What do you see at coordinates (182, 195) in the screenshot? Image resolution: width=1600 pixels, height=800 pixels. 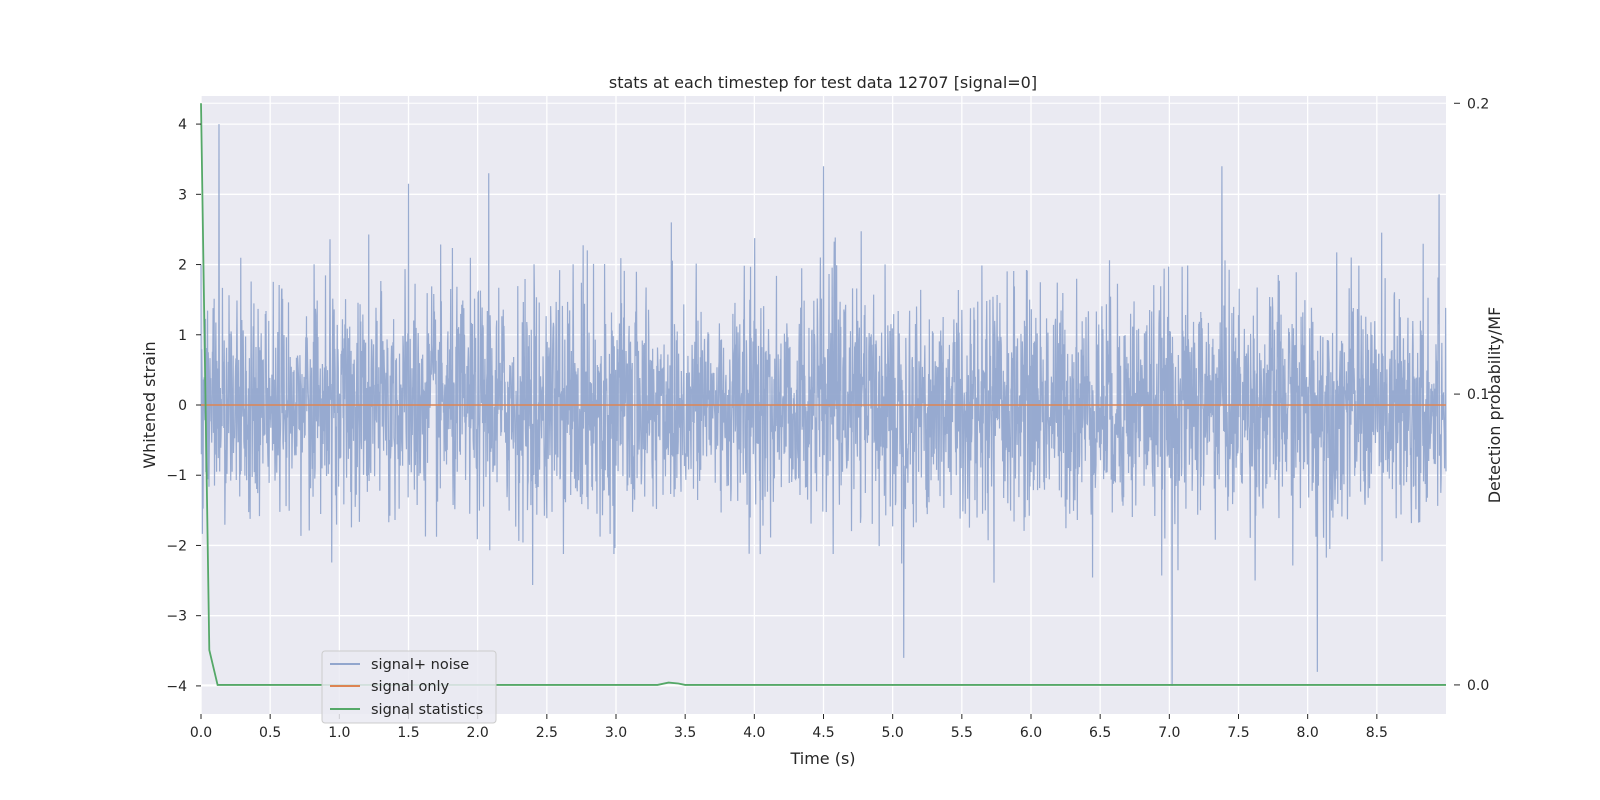 I see `y-tick-label: 3` at bounding box center [182, 195].